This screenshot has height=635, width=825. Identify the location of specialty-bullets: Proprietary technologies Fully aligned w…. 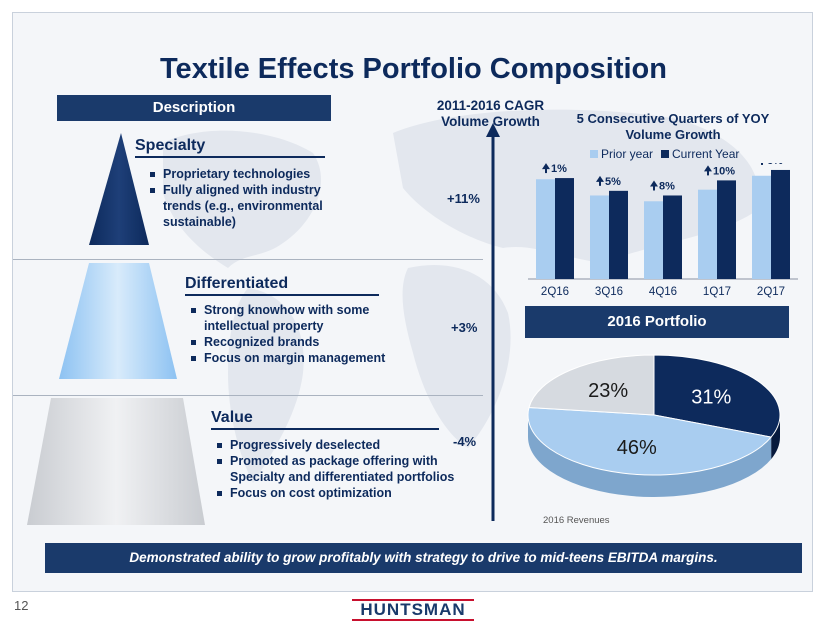
(254, 198).